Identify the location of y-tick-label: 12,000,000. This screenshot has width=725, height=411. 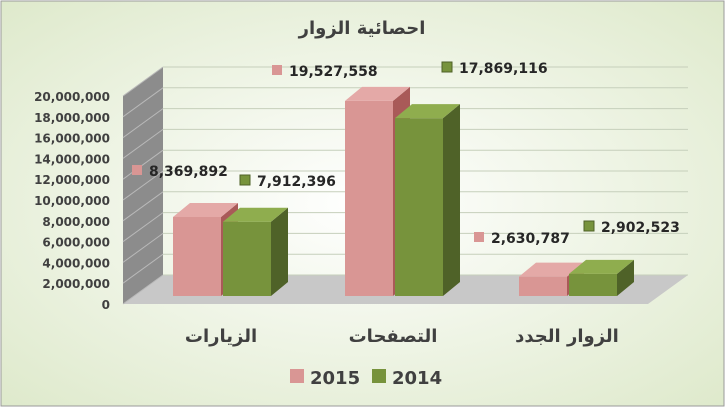
(72, 180).